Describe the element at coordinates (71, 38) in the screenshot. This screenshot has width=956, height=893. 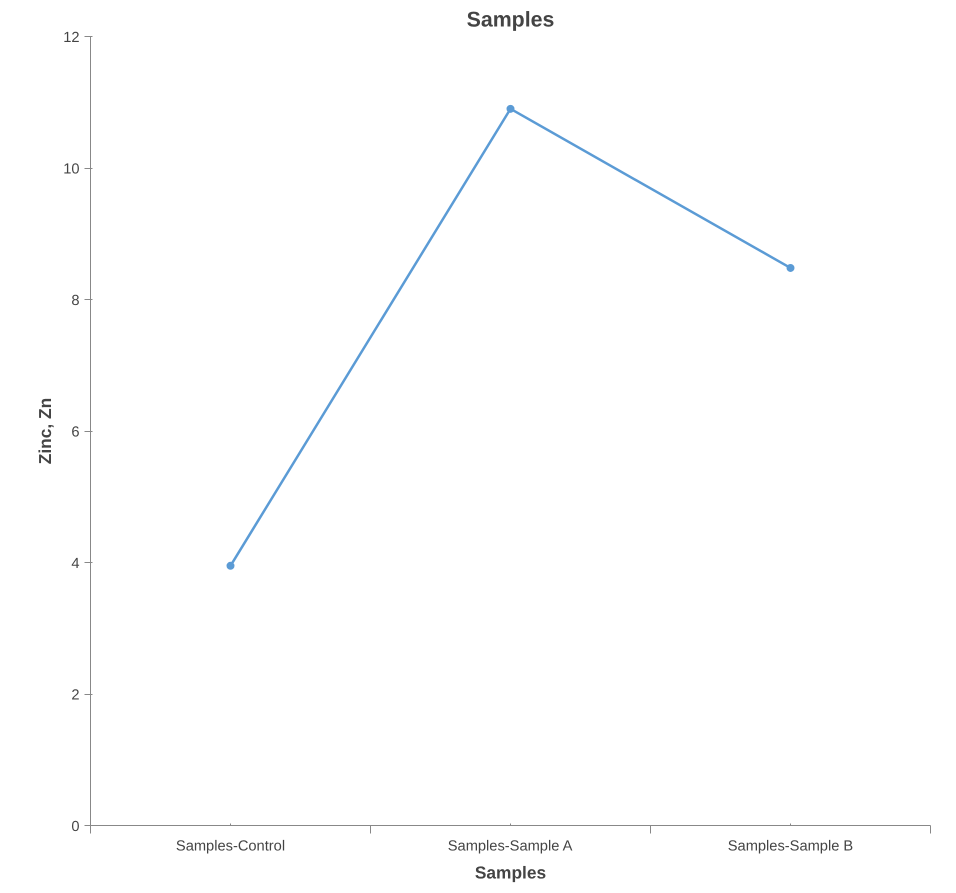
I see `y-tick-label: 12` at that location.